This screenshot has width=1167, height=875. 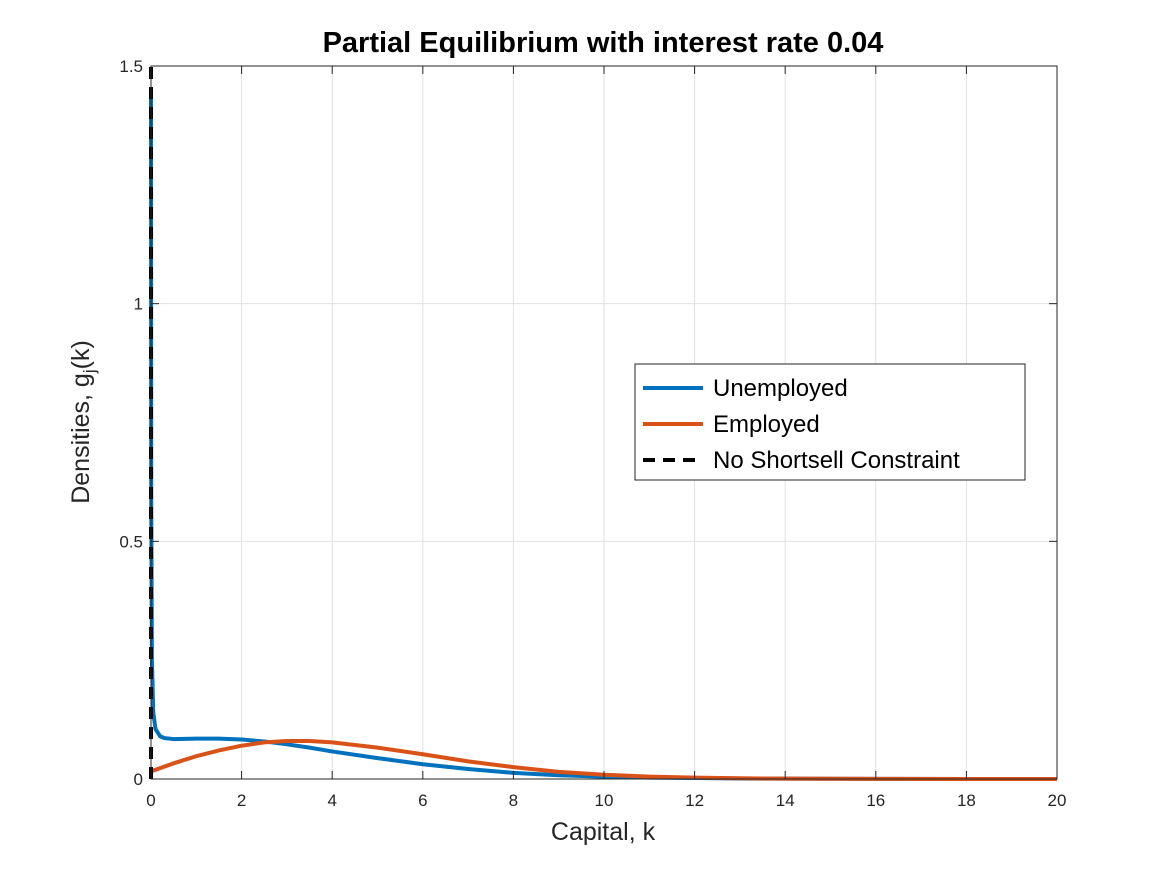 I want to click on x-tick-label: 20, so click(x=1057, y=800).